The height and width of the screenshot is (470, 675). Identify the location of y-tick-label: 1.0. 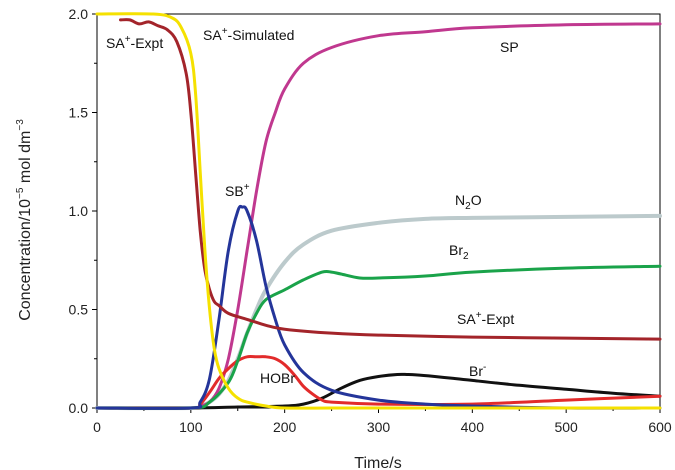
(79, 211).